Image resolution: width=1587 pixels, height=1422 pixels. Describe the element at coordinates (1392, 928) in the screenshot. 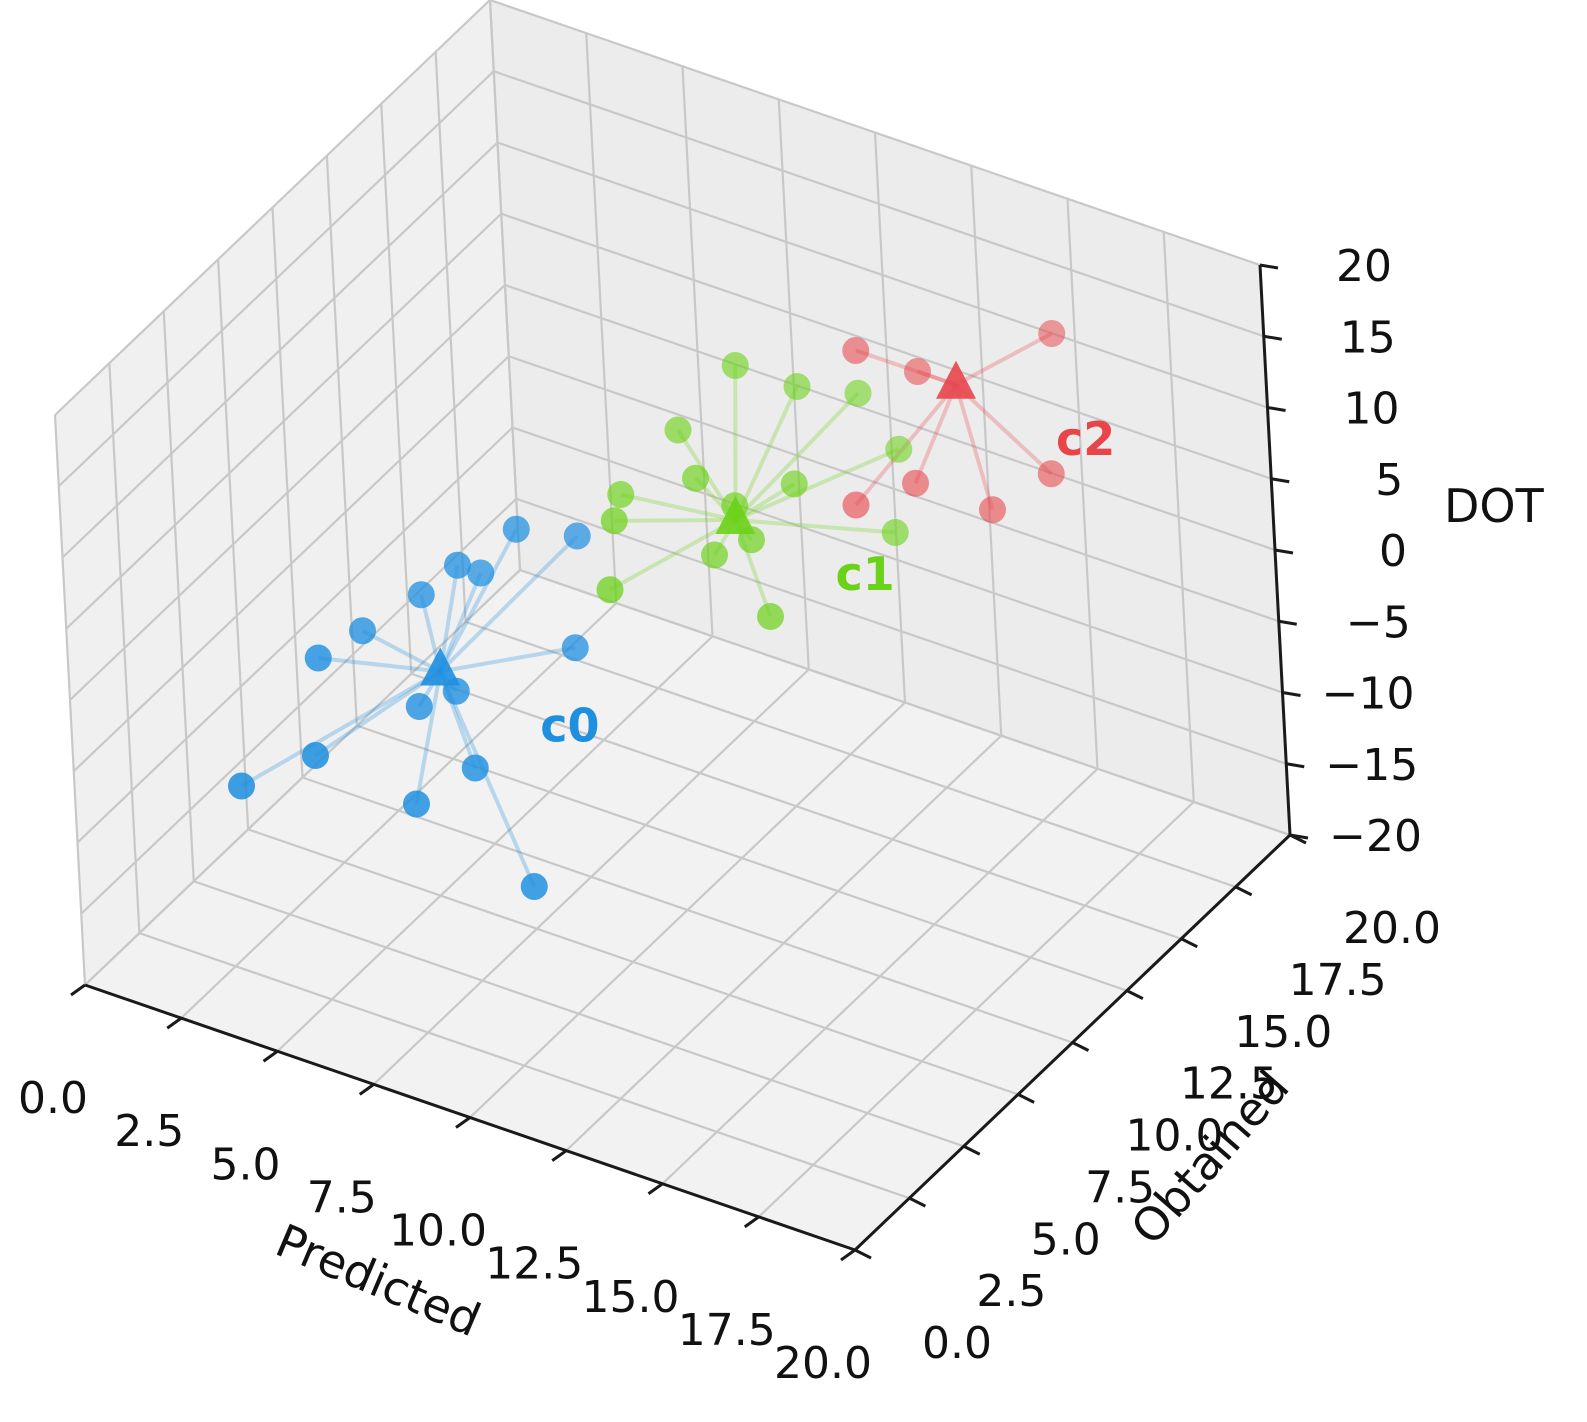

I see `y-tick-label: 20.0` at that location.